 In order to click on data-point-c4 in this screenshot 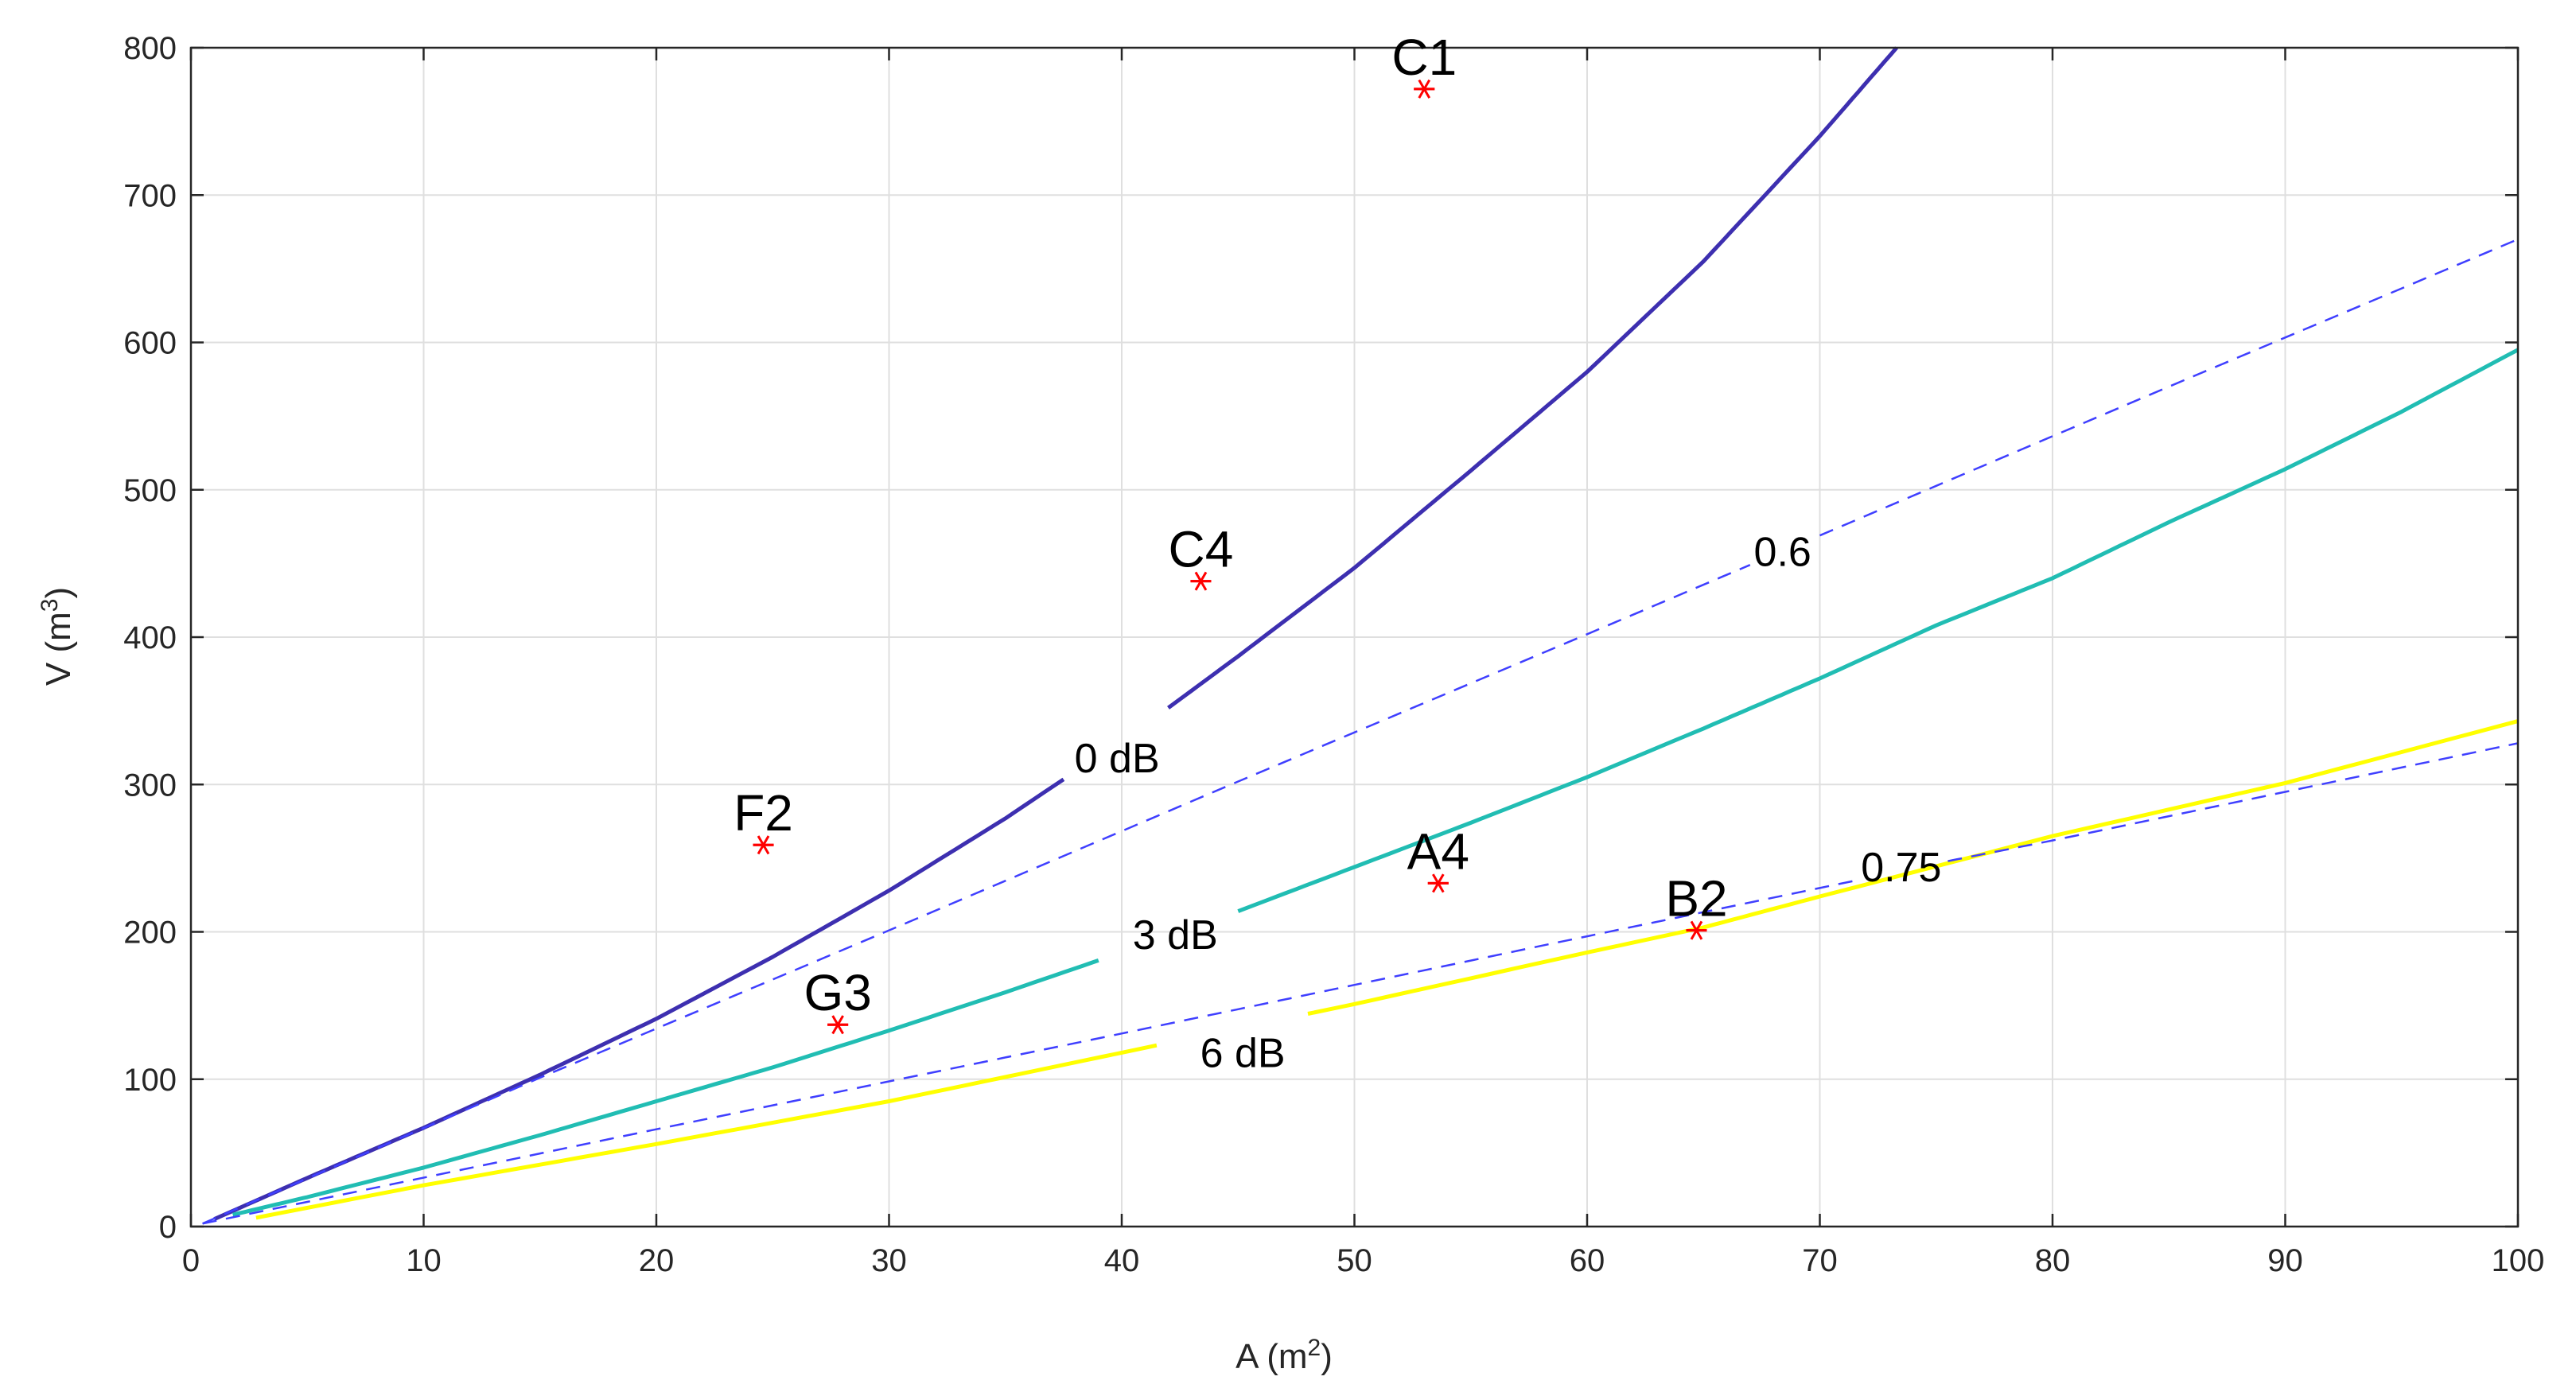, I will do `click(1201, 581)`.